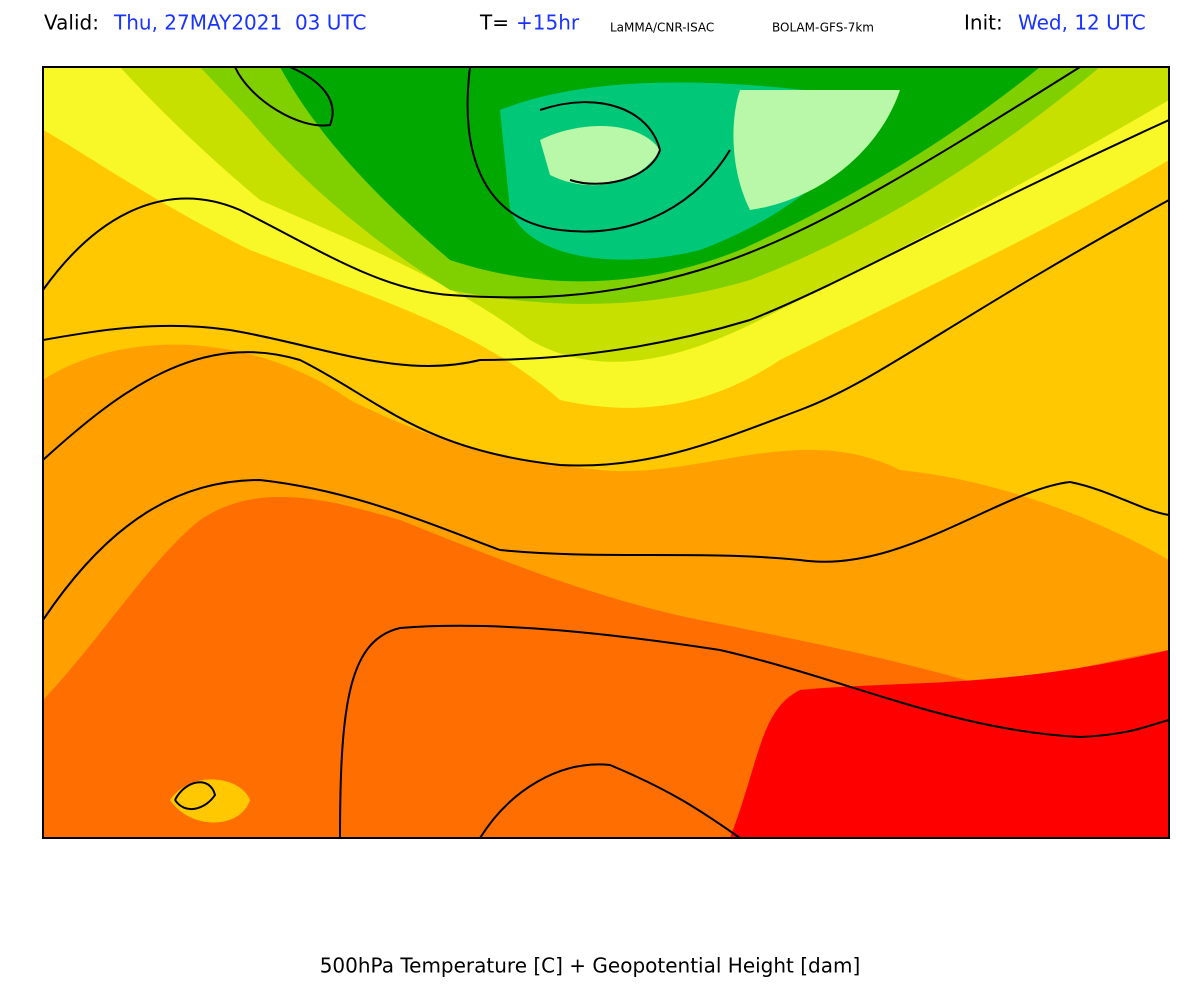  Describe the element at coordinates (239, 23) in the screenshot. I see `valid-time: Thu, 27MAY2021 03 UTC` at that location.